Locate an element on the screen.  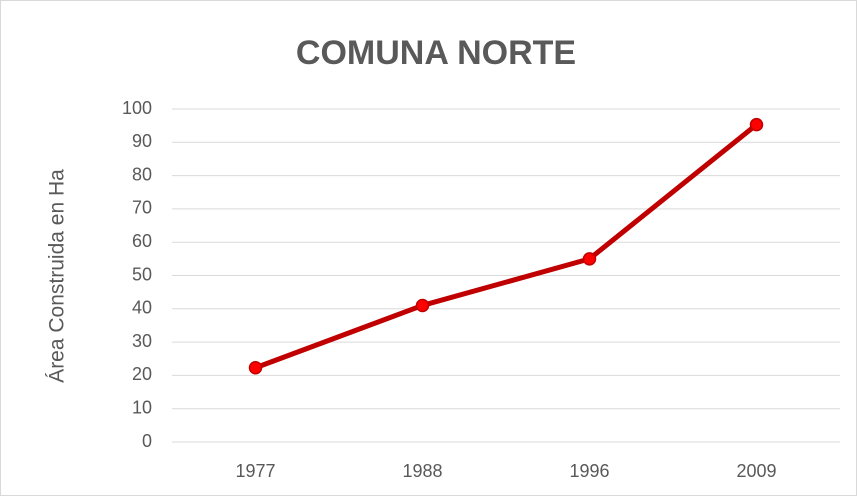
y-tick-label: 80 is located at coordinates (142, 174).